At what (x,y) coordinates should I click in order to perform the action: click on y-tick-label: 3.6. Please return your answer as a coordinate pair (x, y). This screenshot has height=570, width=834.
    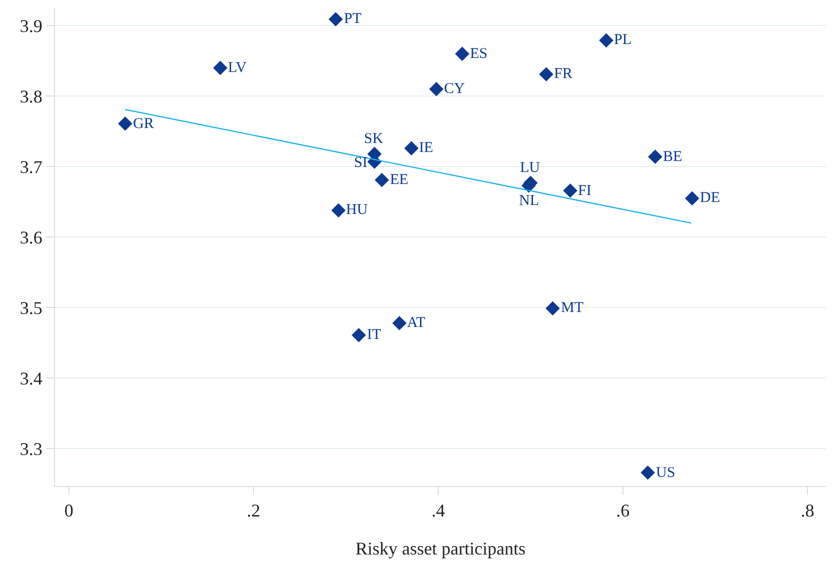
    Looking at the image, I should click on (31, 237).